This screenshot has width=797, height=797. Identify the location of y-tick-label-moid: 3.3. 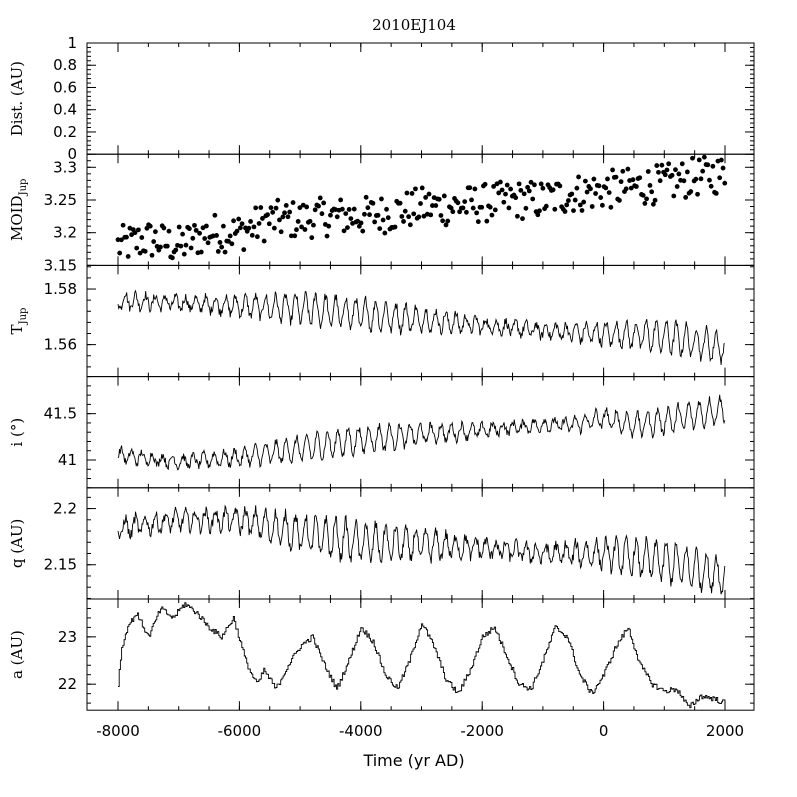
(65, 167).